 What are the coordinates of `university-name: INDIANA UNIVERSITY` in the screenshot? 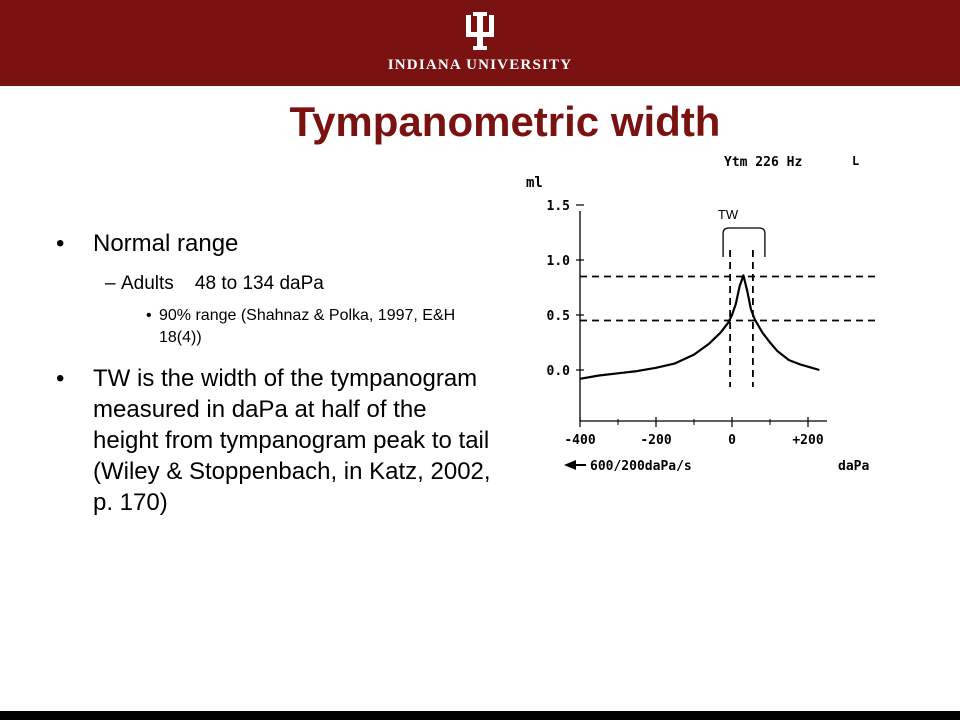 It's located at (480, 65).